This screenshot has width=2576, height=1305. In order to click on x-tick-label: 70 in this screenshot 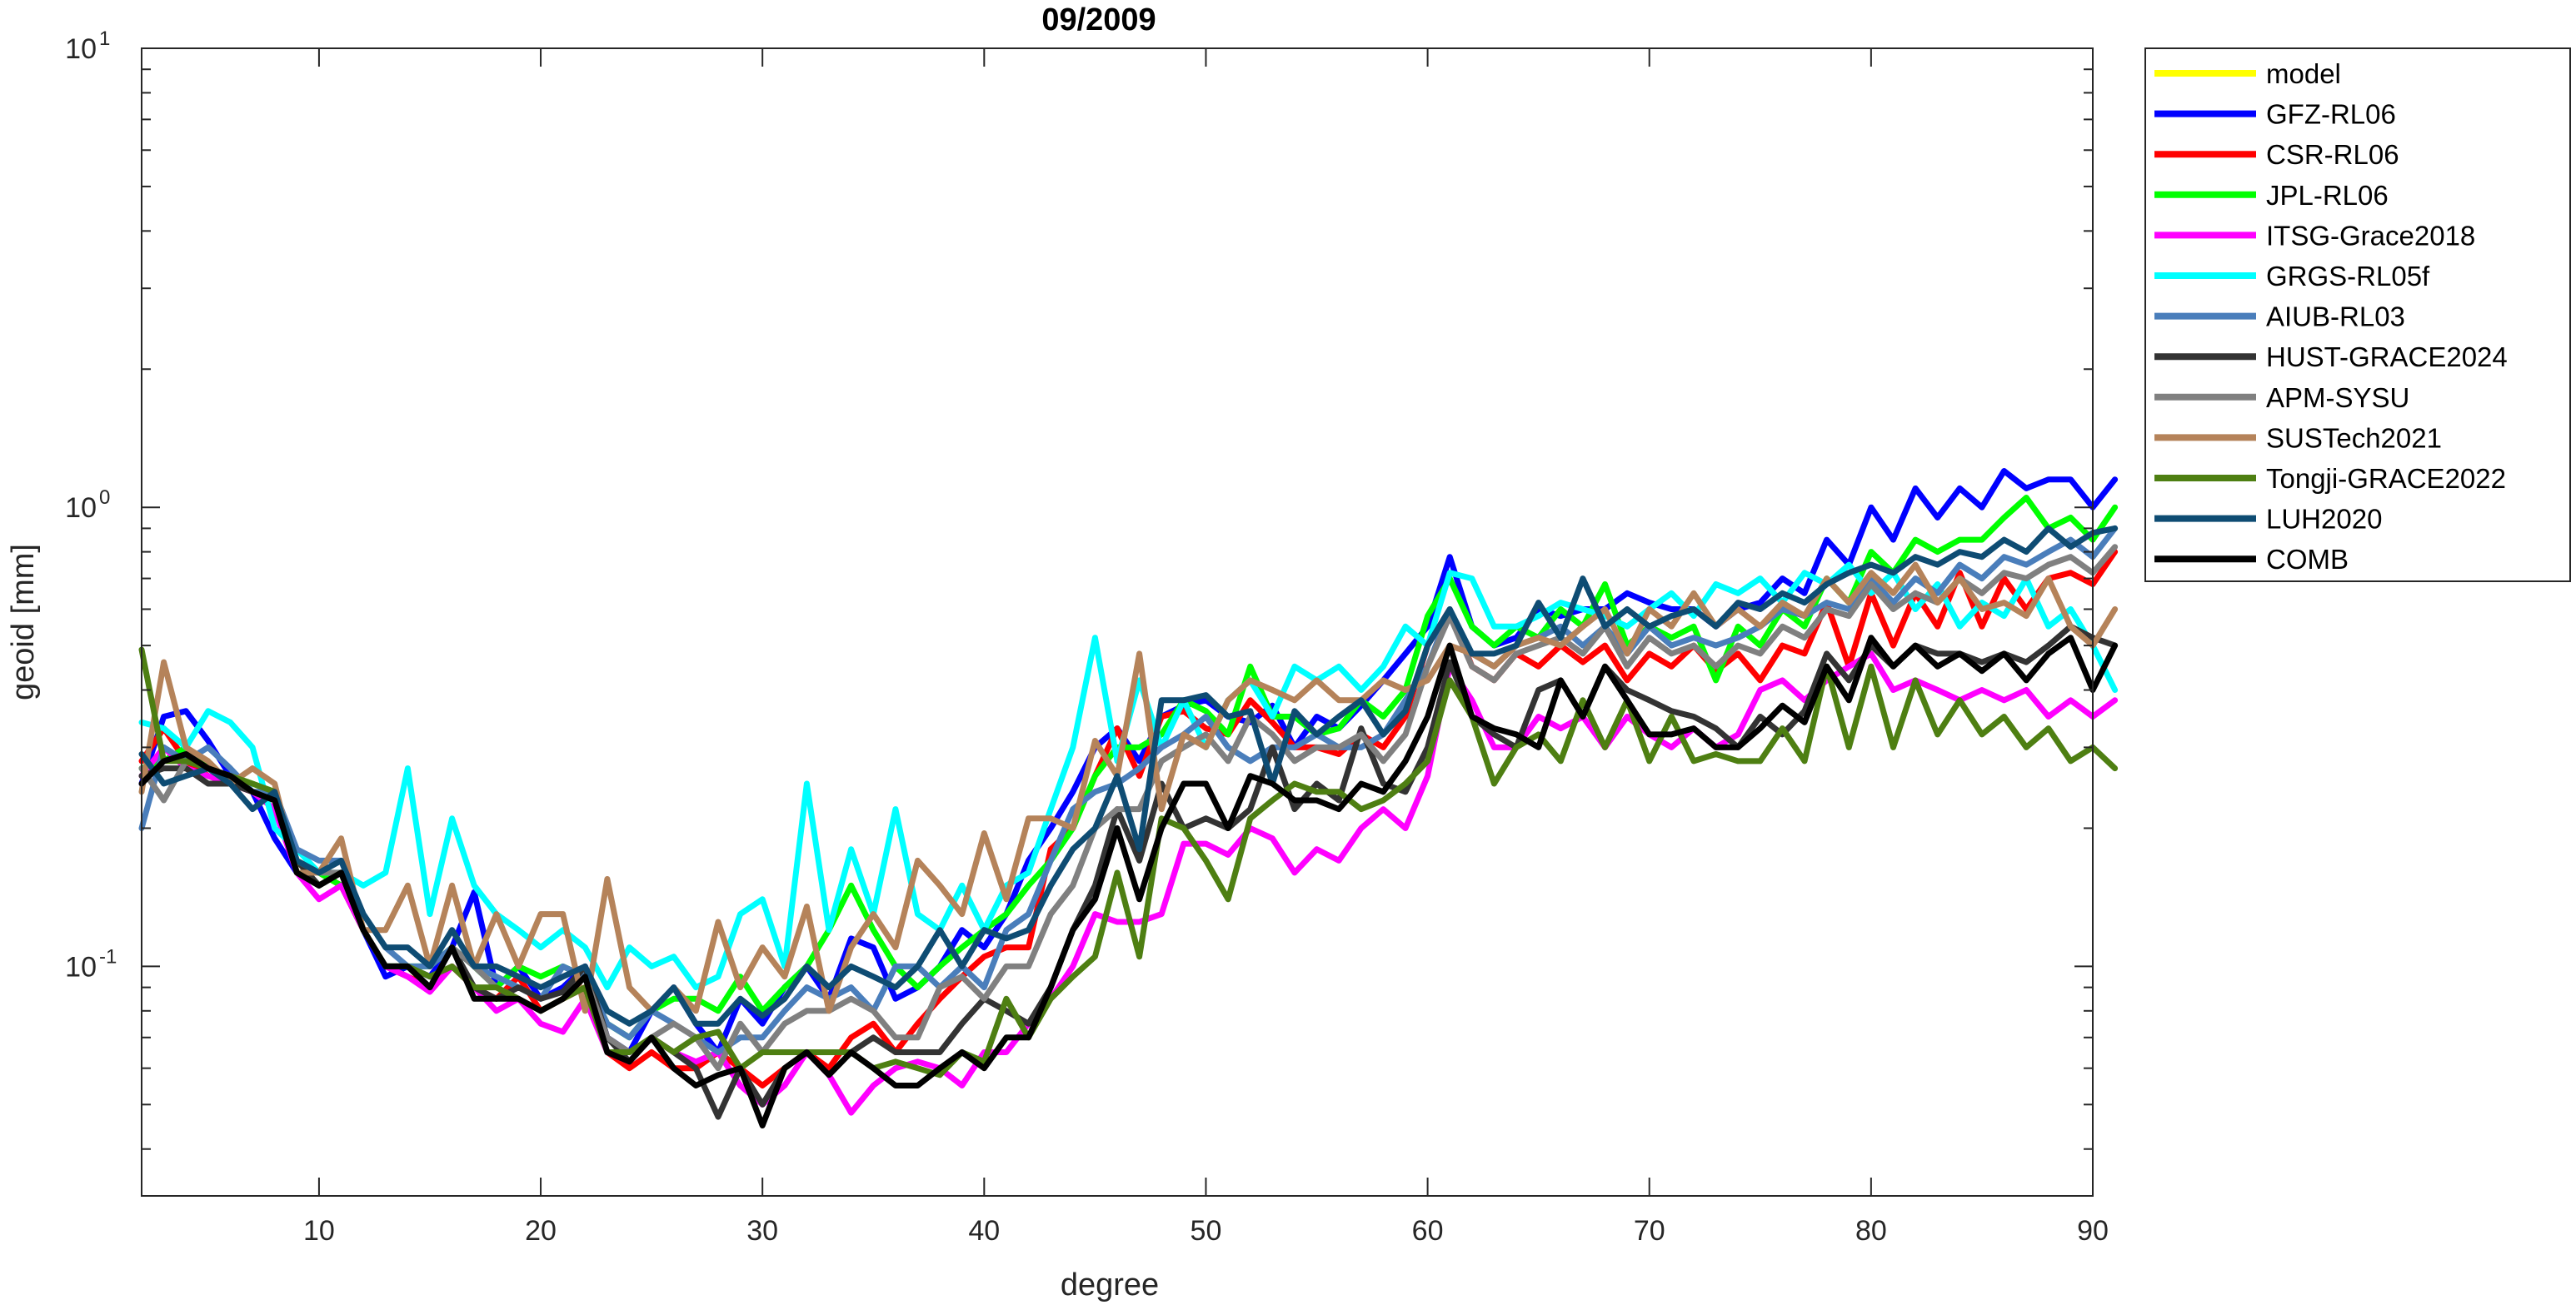, I will do `click(1649, 1231)`.